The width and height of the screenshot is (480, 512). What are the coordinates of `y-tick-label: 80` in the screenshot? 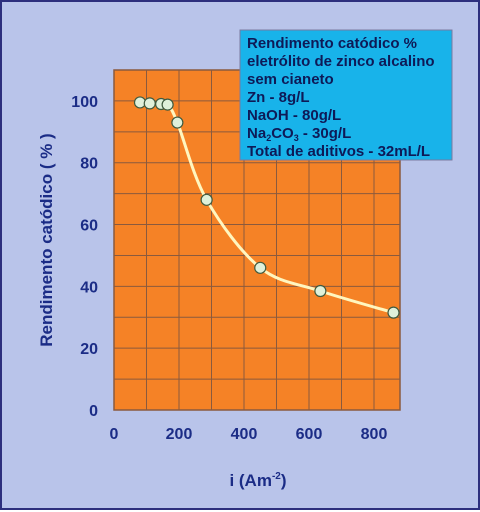 It's located at (89, 164).